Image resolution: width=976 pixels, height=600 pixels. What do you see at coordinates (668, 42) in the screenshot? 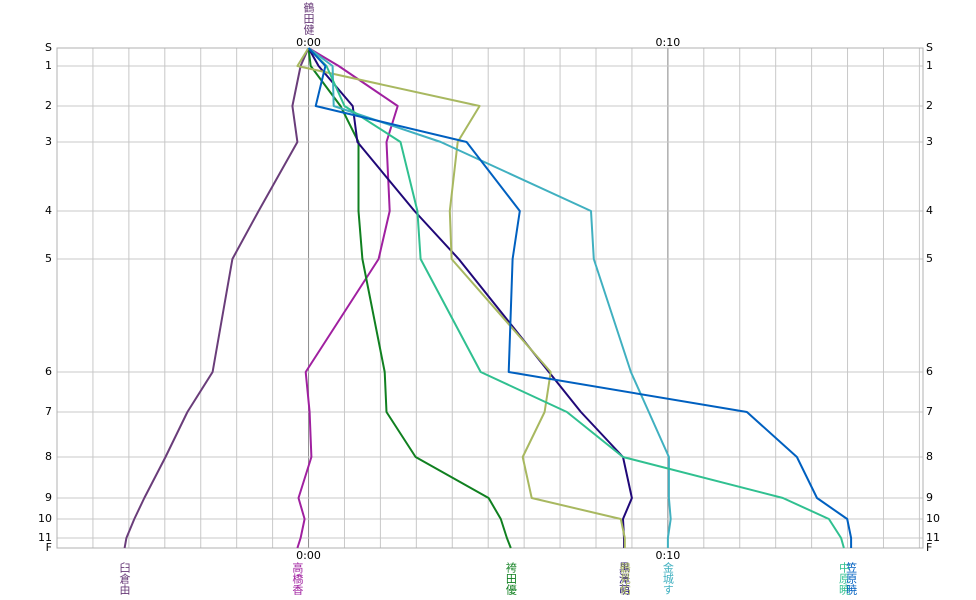
I see `x-tick-label-top: 0:10` at bounding box center [668, 42].